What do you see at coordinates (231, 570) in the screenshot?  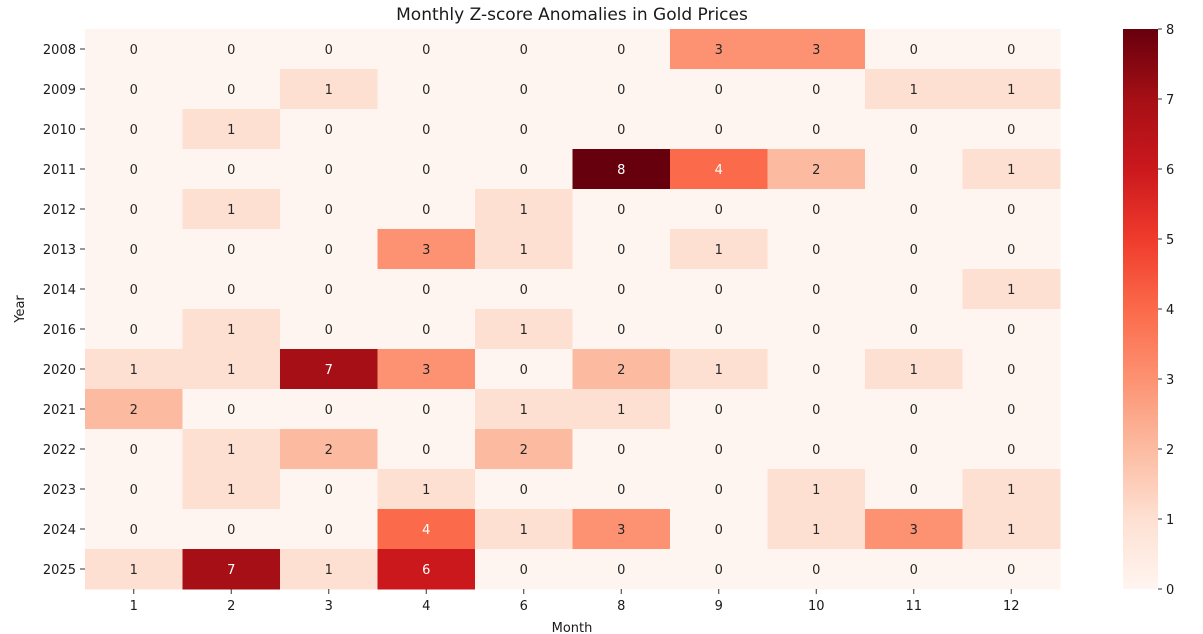 I see `cell-value-label: 7` at bounding box center [231, 570].